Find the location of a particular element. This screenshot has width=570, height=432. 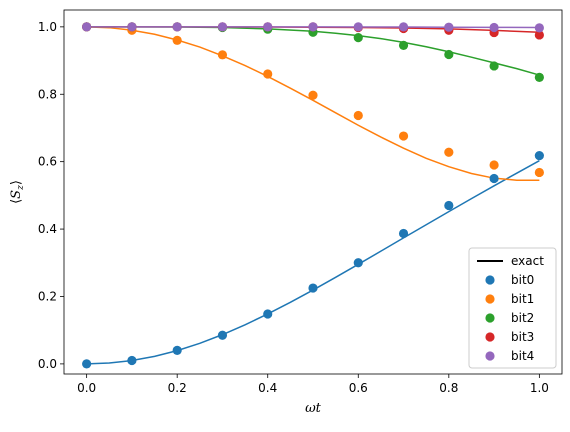

y-axis-label-subscript: z is located at coordinates (21, 188).